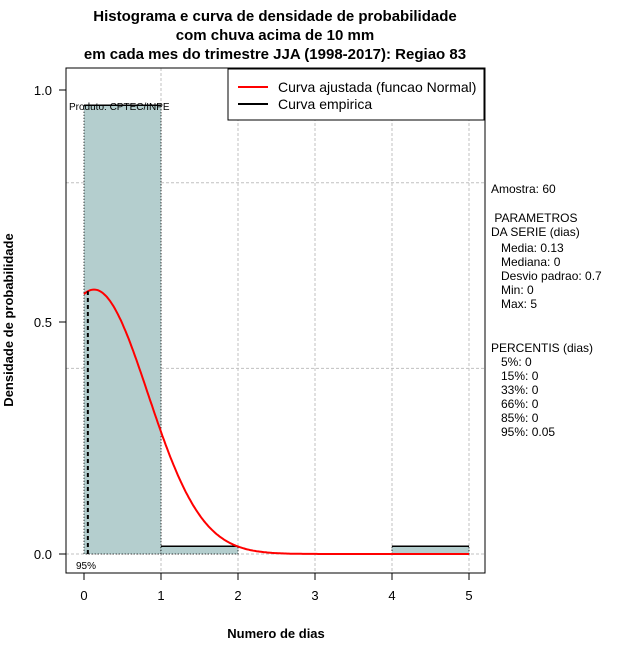 The height and width of the screenshot is (660, 640). I want to click on x-axis-label: Numero de dias, so click(276, 633).